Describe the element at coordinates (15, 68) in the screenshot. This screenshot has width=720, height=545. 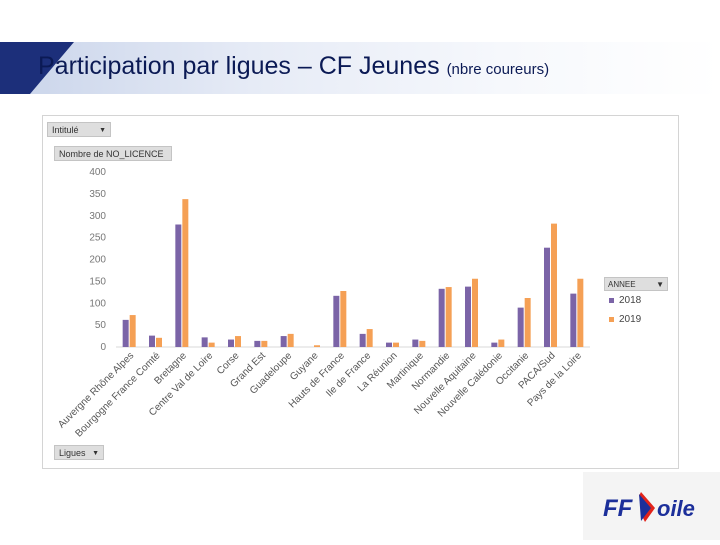
I see `title-accent` at that location.